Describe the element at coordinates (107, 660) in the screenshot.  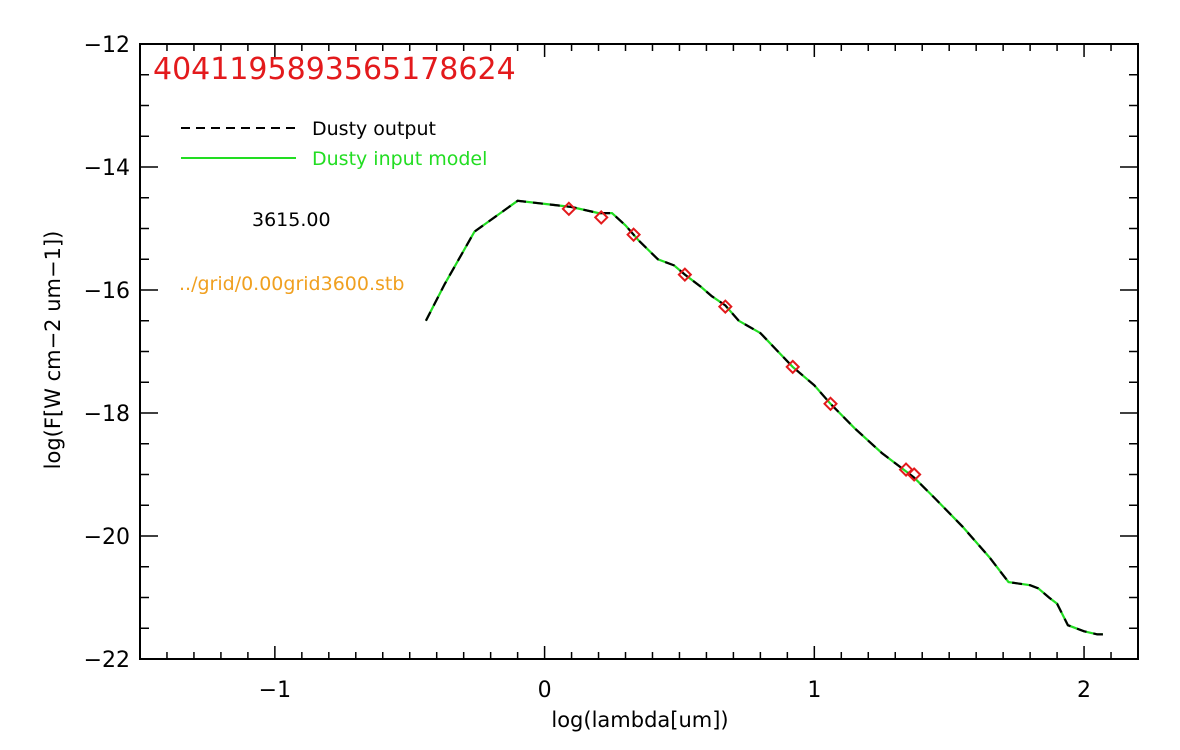
I see `y-tick-label: −22` at that location.